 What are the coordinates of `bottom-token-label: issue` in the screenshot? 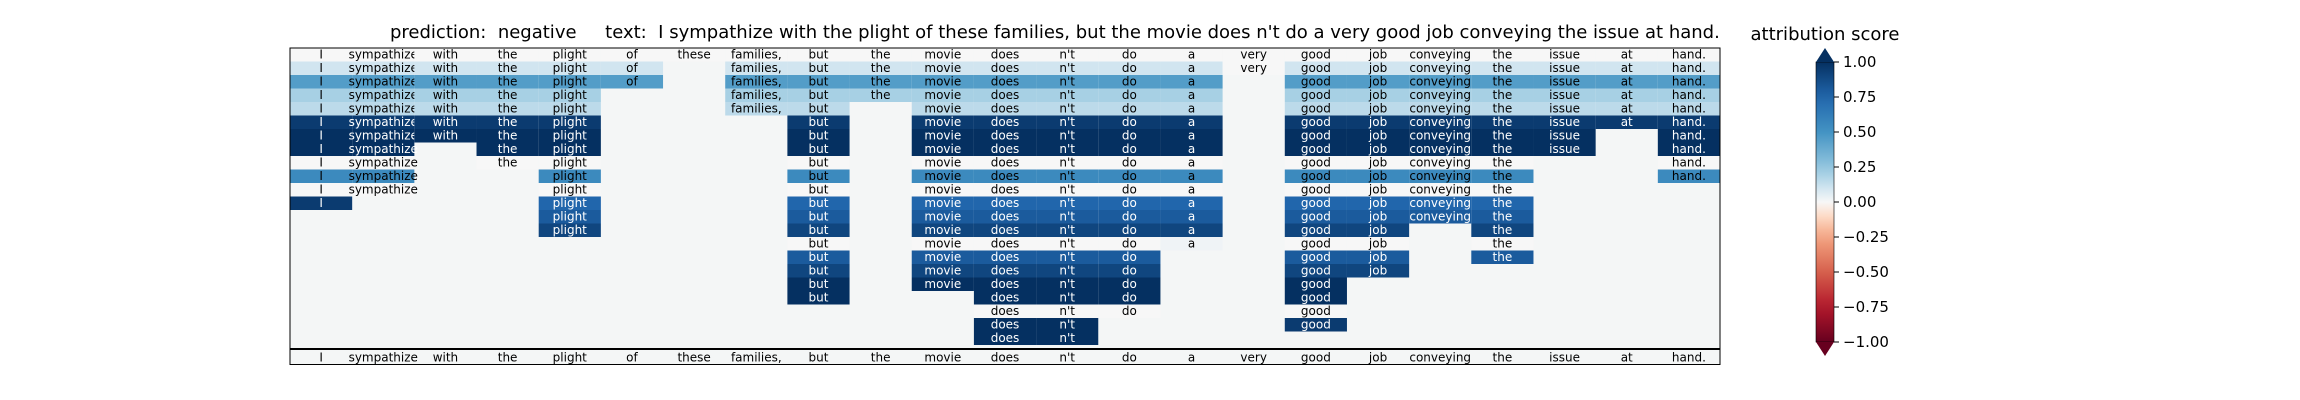 It's located at (1564, 358).